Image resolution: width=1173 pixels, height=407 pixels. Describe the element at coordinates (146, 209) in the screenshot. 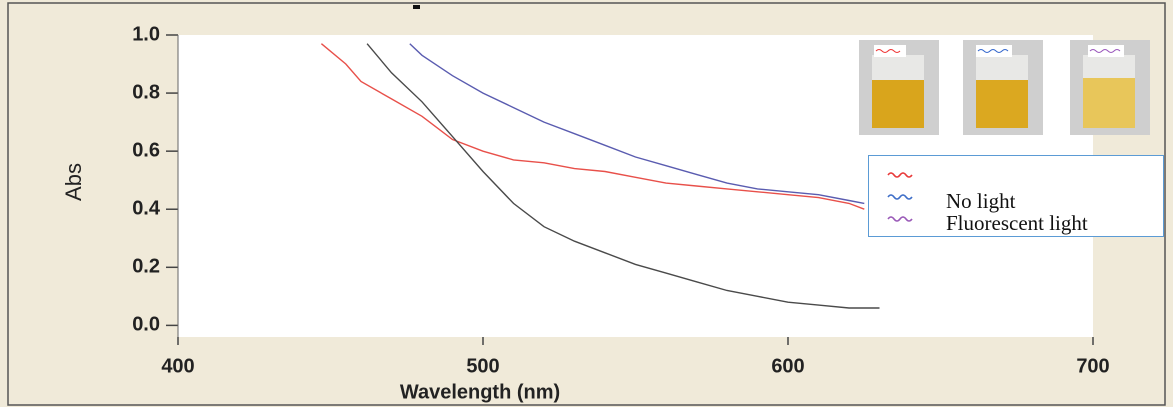

I see `y-tick-label: 0.4` at that location.